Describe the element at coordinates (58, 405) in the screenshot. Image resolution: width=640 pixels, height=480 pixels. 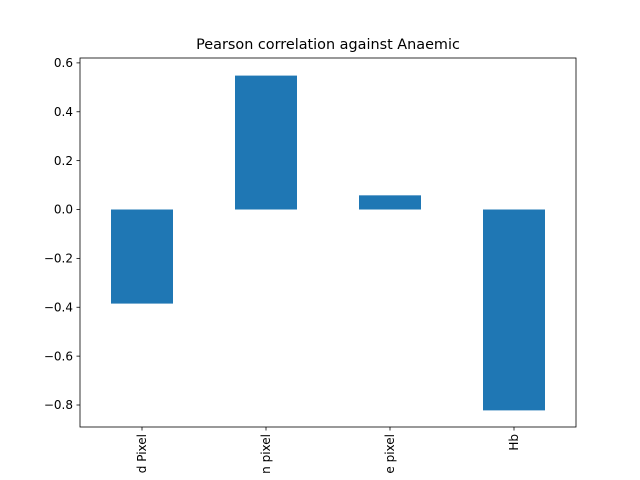
I see `y-tick-label-0: −0.8` at that location.